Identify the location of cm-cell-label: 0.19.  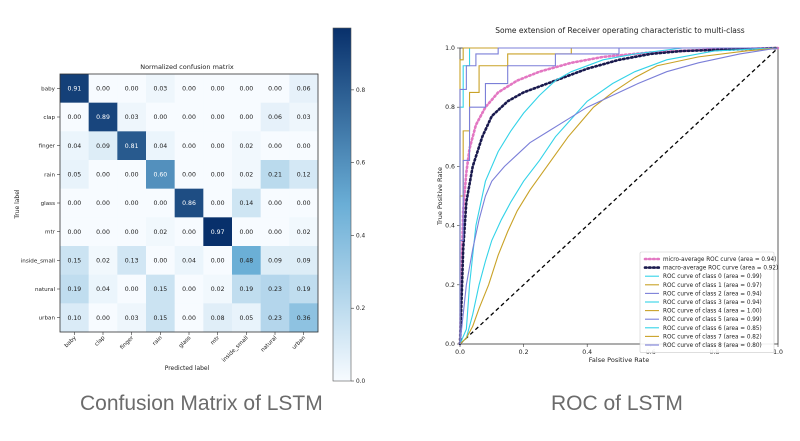
(304, 289).